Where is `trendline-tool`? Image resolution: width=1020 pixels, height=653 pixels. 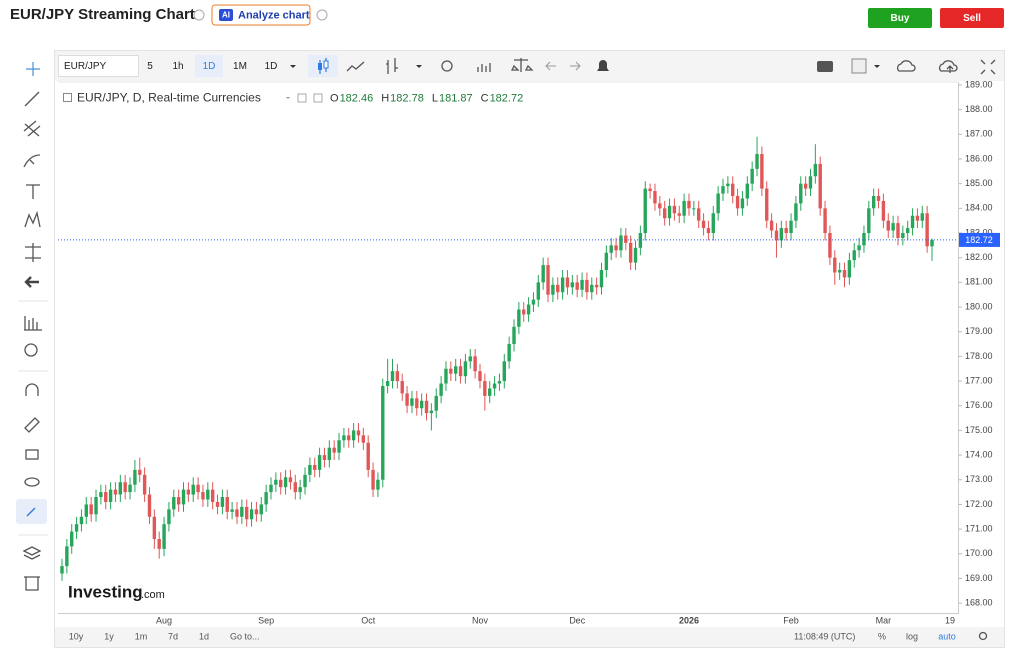 trendline-tool is located at coordinates (32, 99).